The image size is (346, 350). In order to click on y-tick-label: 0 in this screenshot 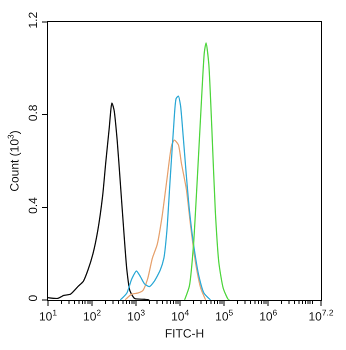, I will do `click(33, 298)`.